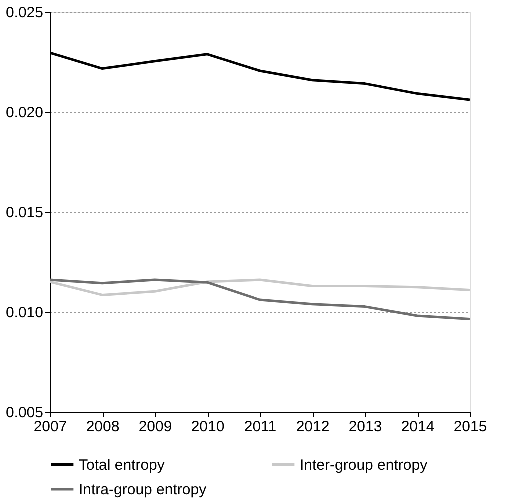 This screenshot has width=531, height=503. I want to click on x-tick-label: 2013, so click(365, 427).